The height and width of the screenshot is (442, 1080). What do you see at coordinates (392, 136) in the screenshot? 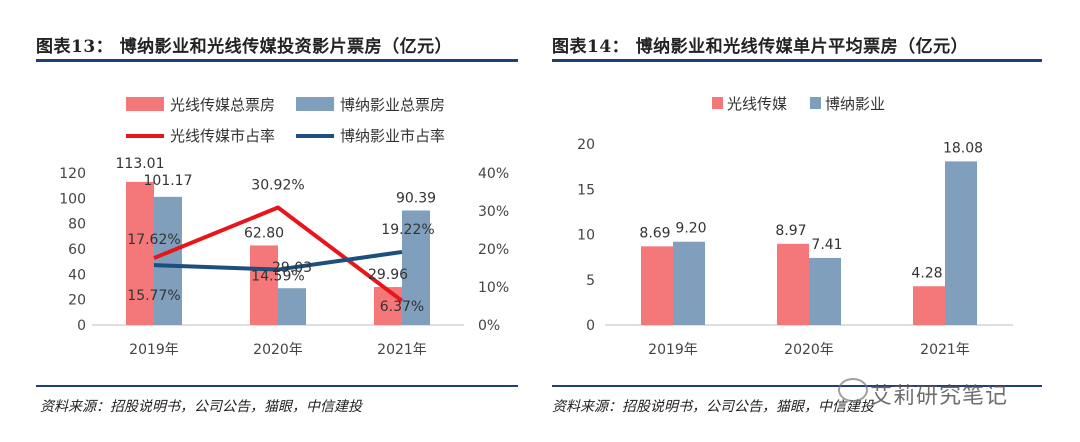
I see `legend-label: 博纳影业市占率` at bounding box center [392, 136].